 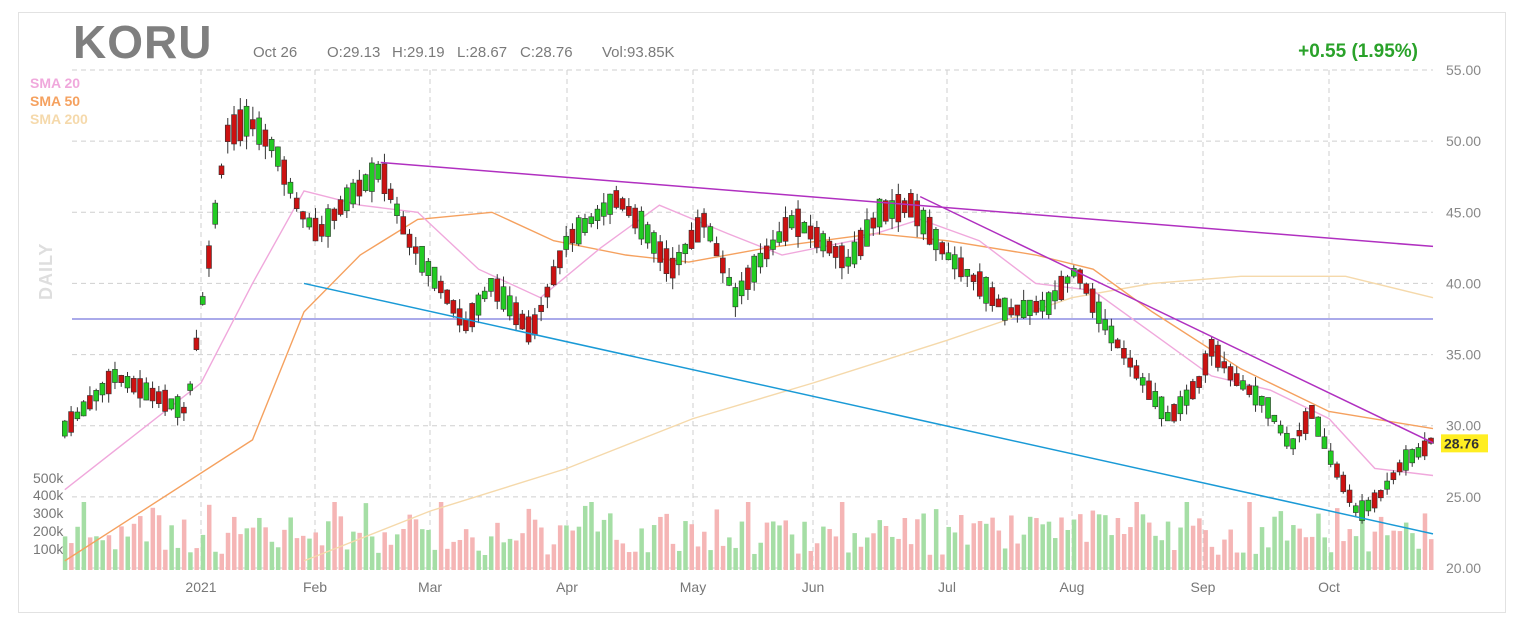 What do you see at coordinates (1463, 355) in the screenshot?
I see `y-tick-label: 35.00` at bounding box center [1463, 355].